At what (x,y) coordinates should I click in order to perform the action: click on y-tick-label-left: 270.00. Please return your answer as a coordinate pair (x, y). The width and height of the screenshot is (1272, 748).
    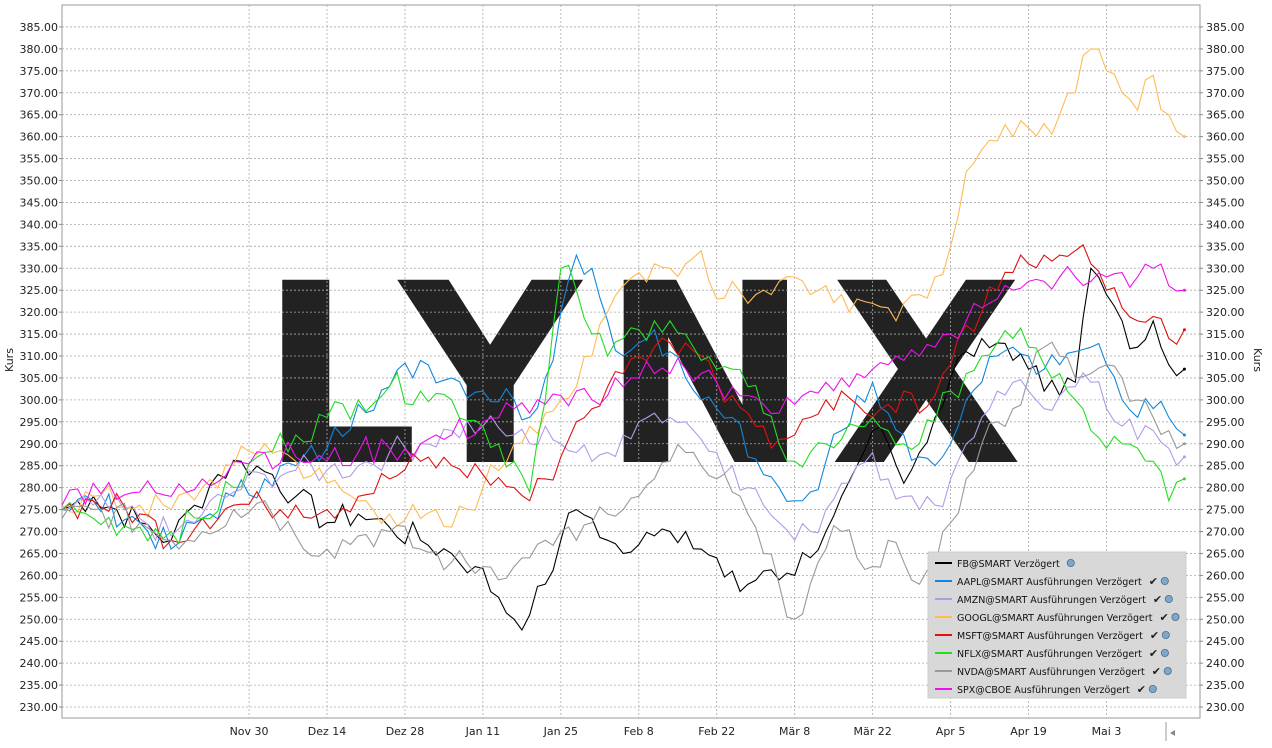
    Looking at the image, I should click on (39, 532).